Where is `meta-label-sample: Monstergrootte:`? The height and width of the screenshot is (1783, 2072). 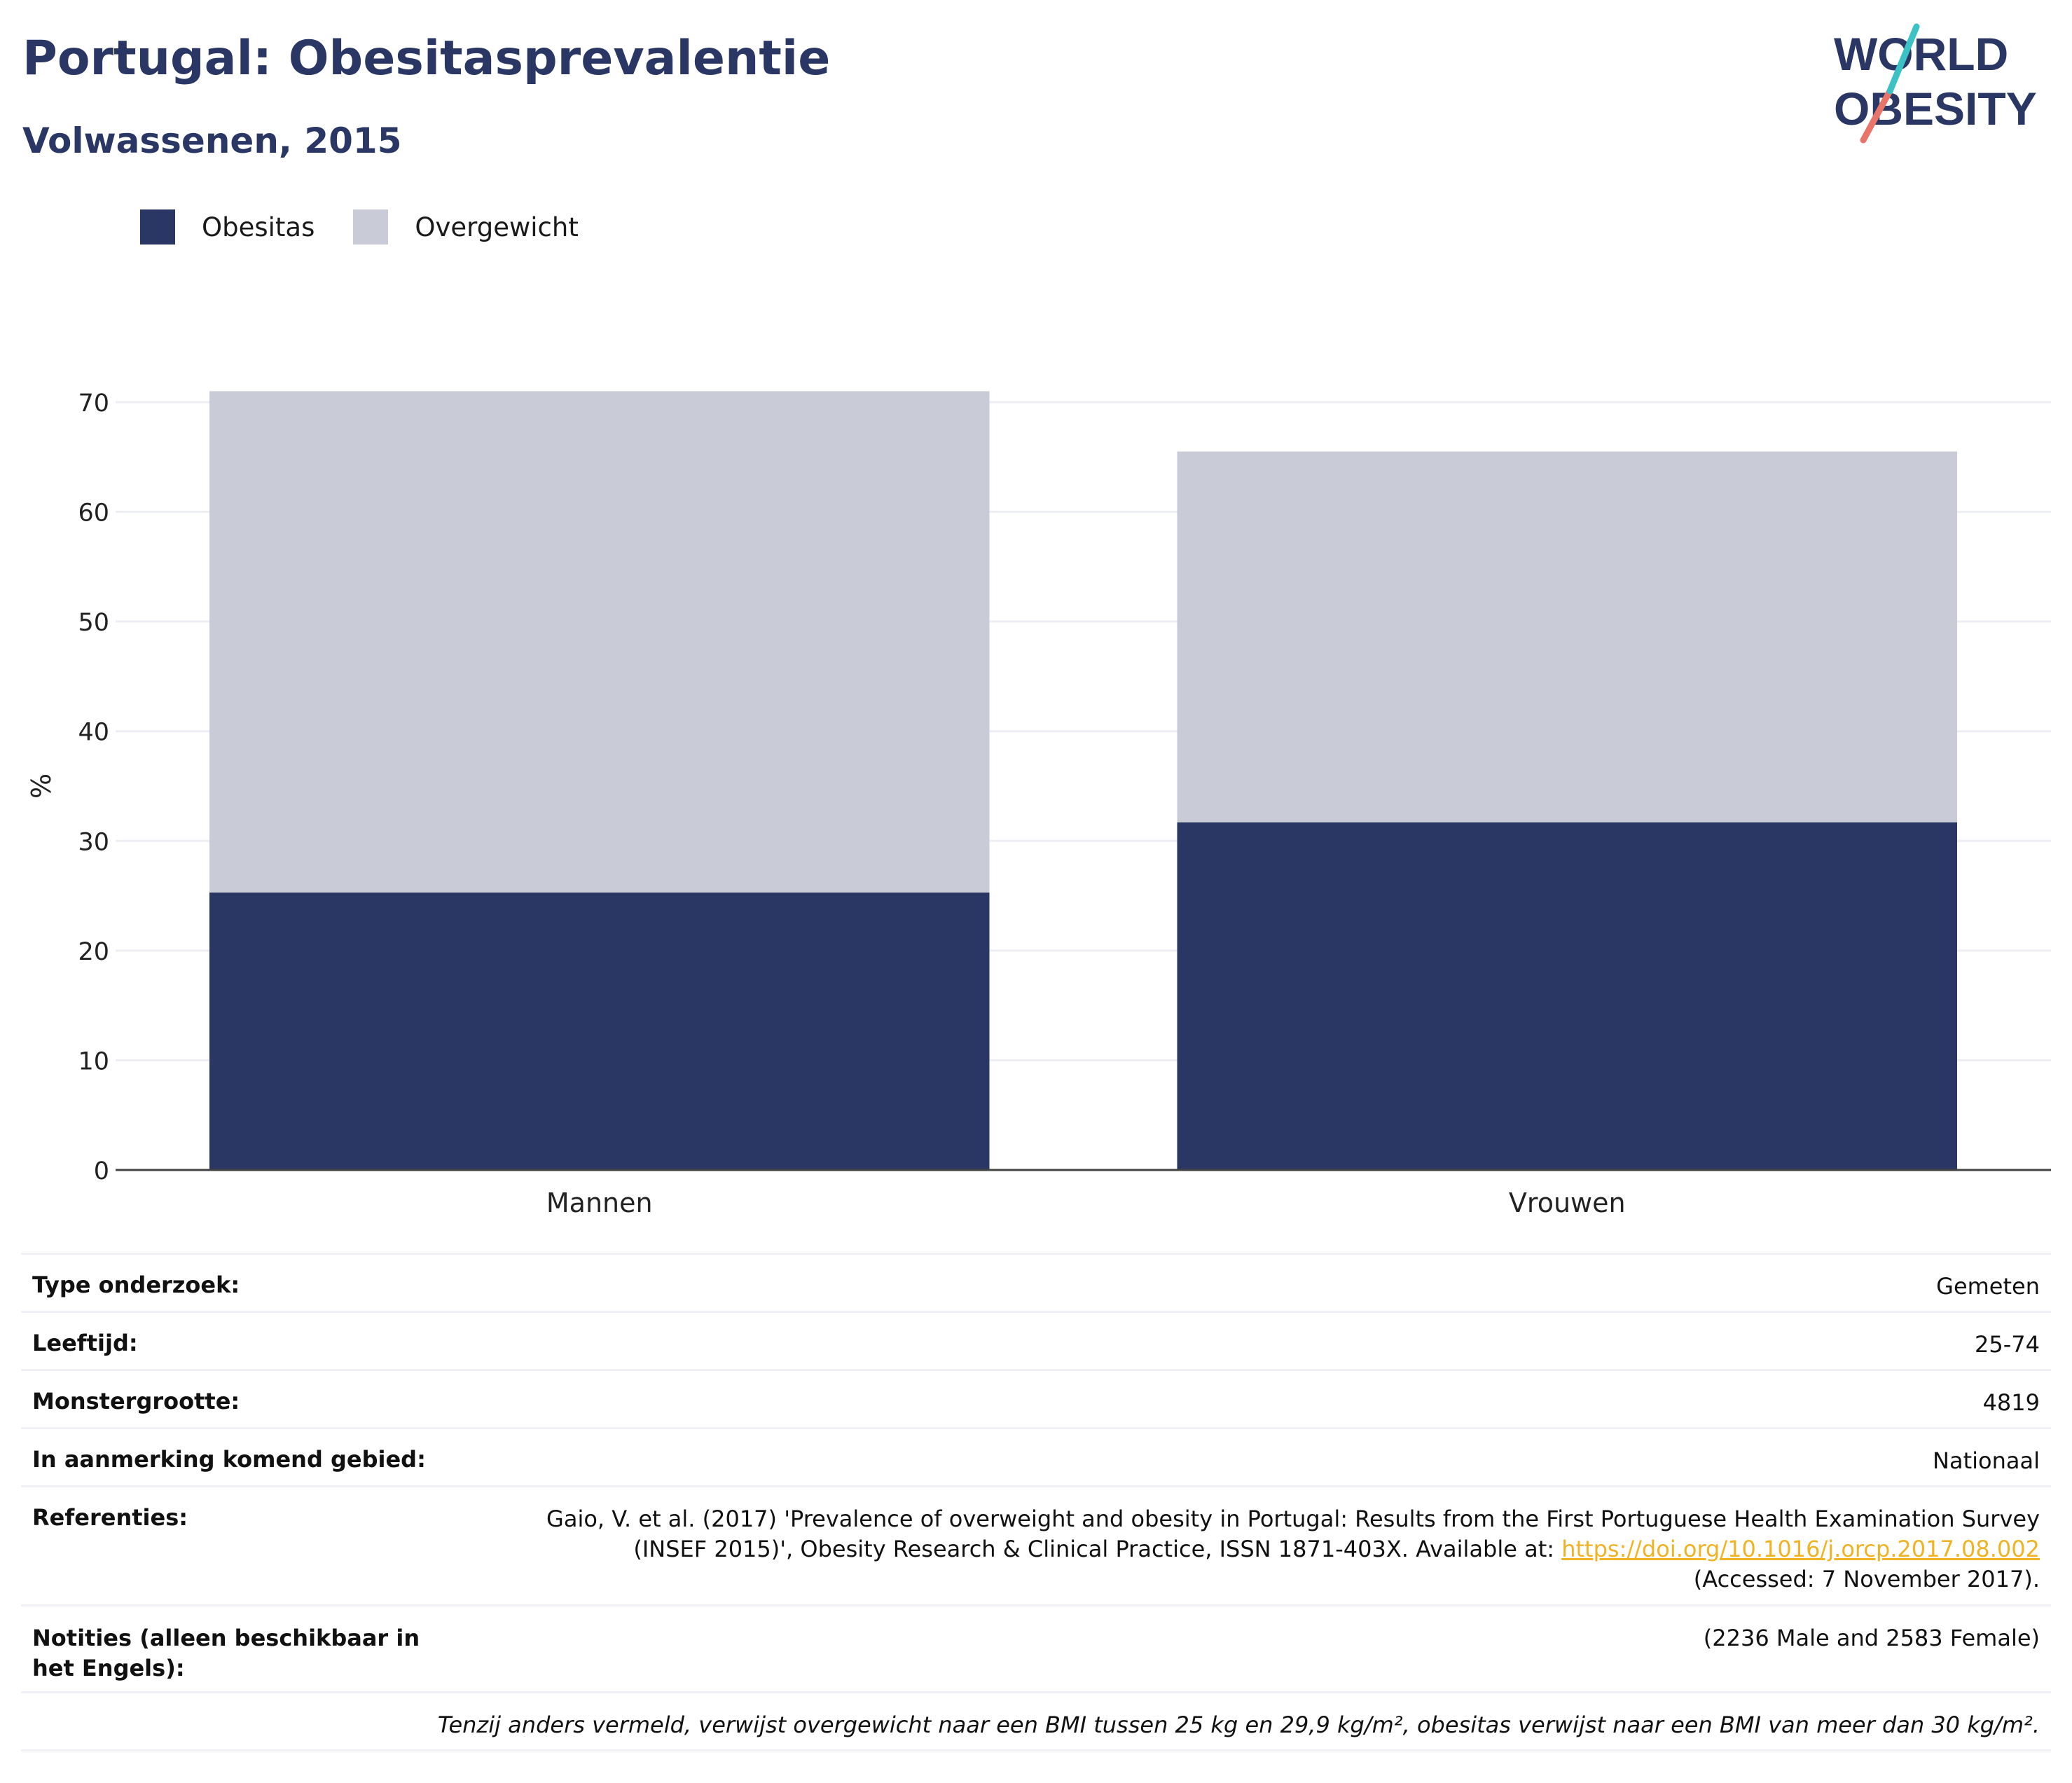 meta-label-sample: Monstergrootte: is located at coordinates (249, 1399).